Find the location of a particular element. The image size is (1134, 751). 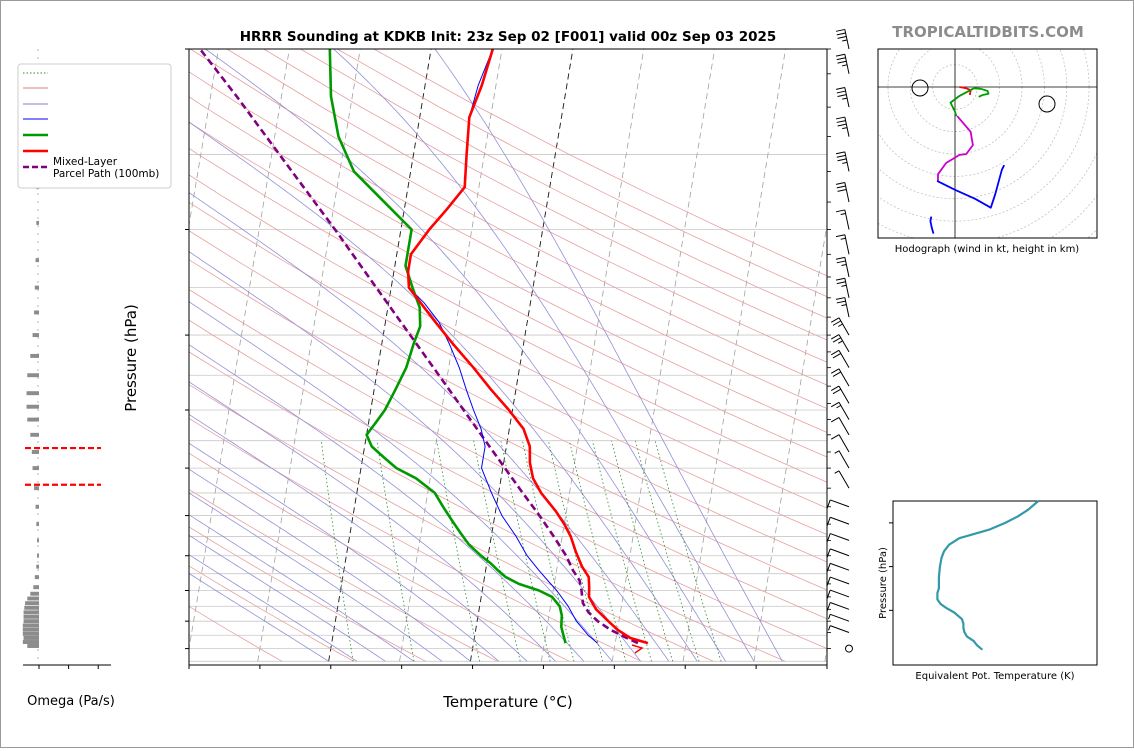

thetae-xlabel: Equivalent Pot. Temperature (K) is located at coordinates (994, 676).